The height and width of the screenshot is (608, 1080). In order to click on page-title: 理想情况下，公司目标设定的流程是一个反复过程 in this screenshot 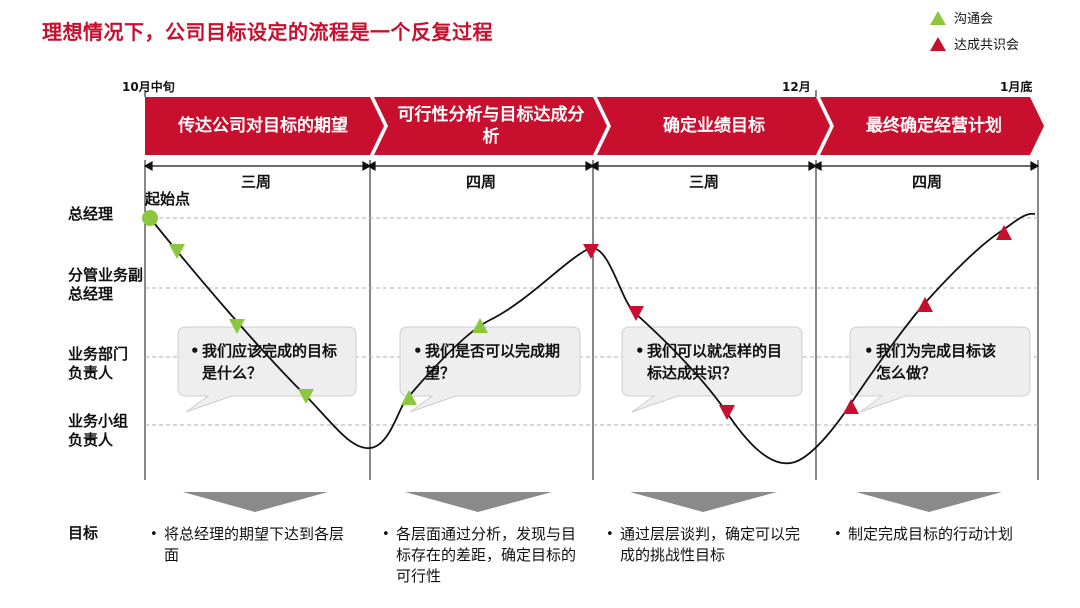, I will do `click(267, 32)`.